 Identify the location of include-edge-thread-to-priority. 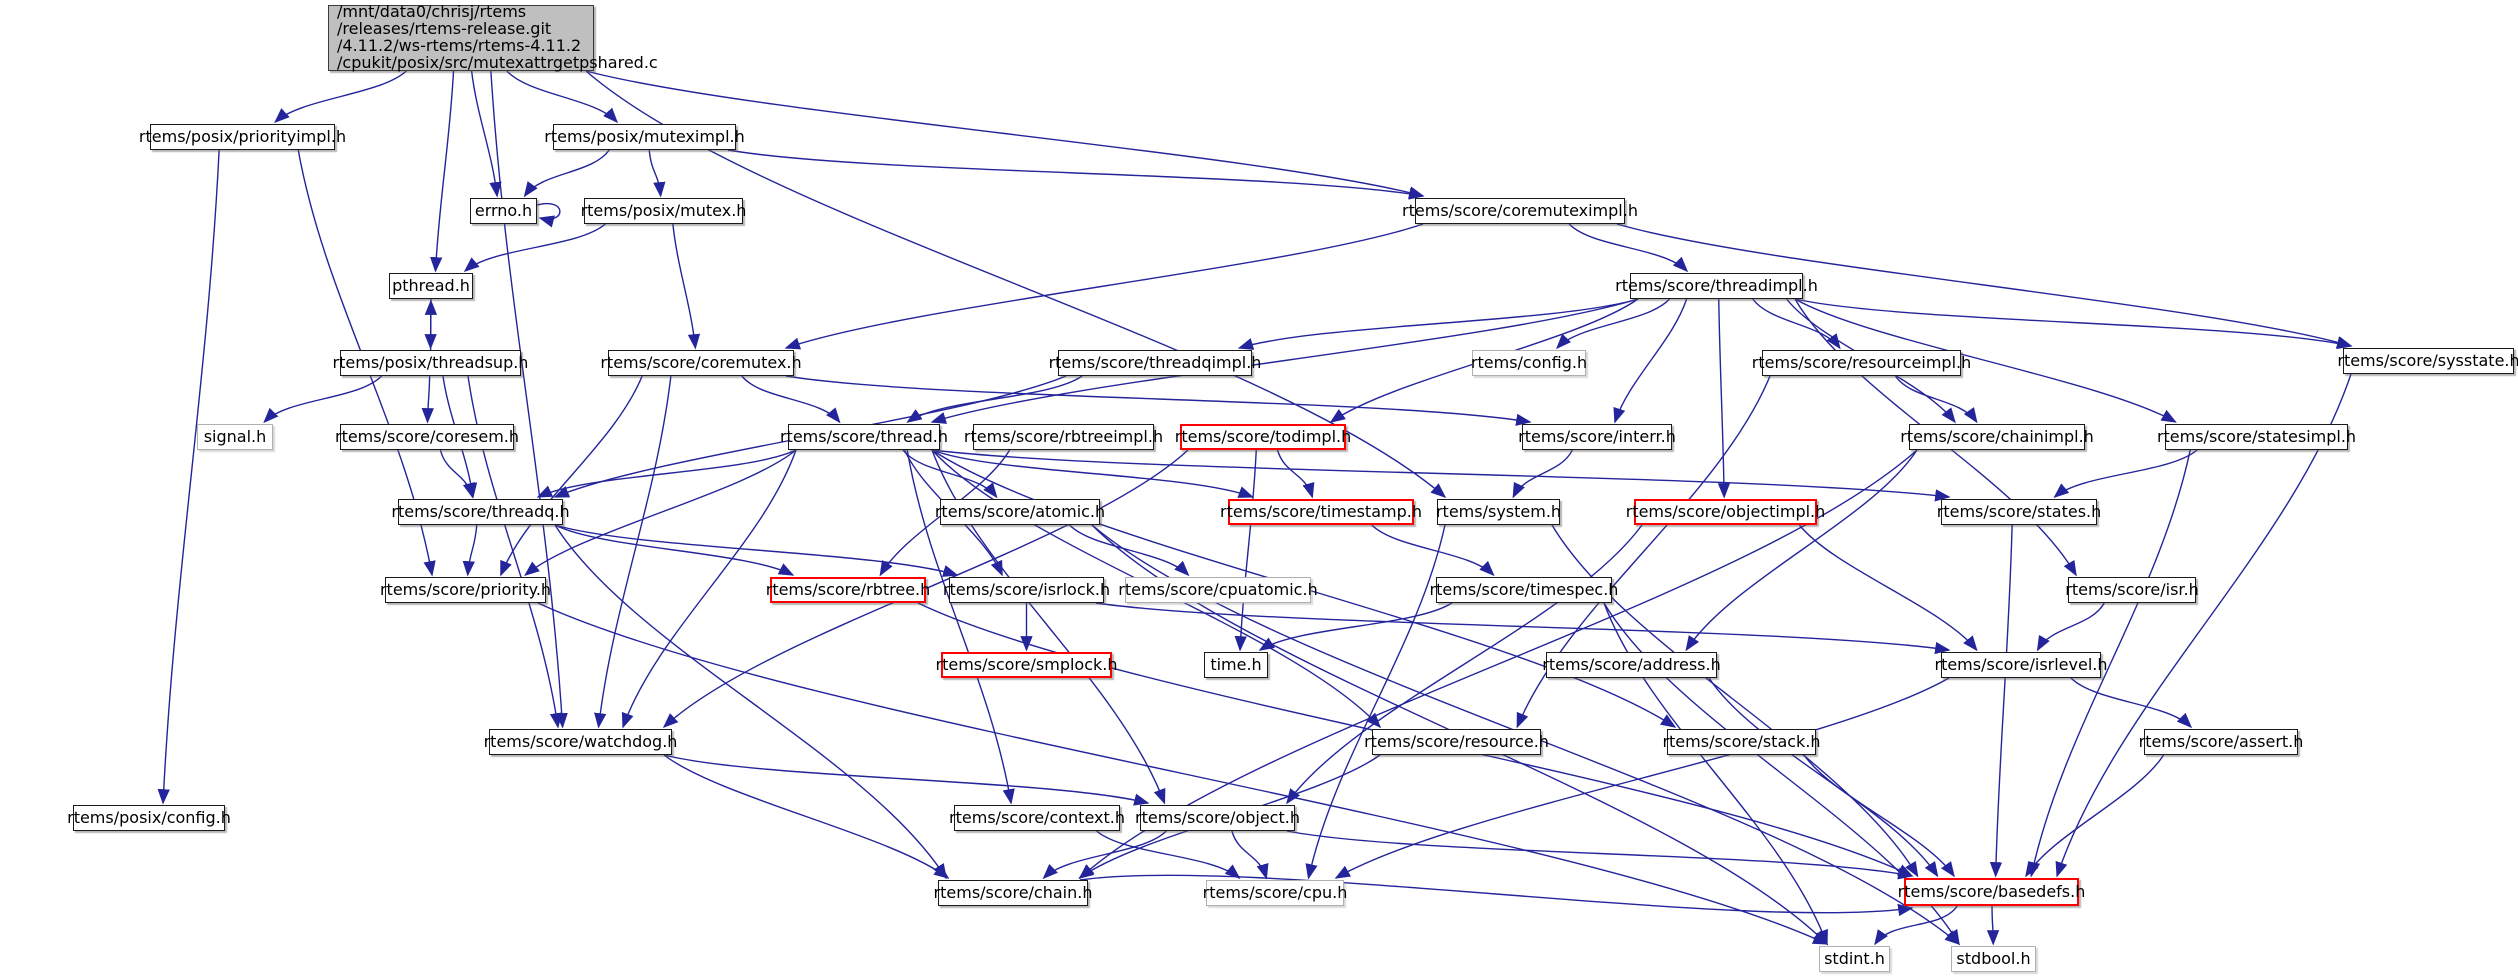
(660, 512).